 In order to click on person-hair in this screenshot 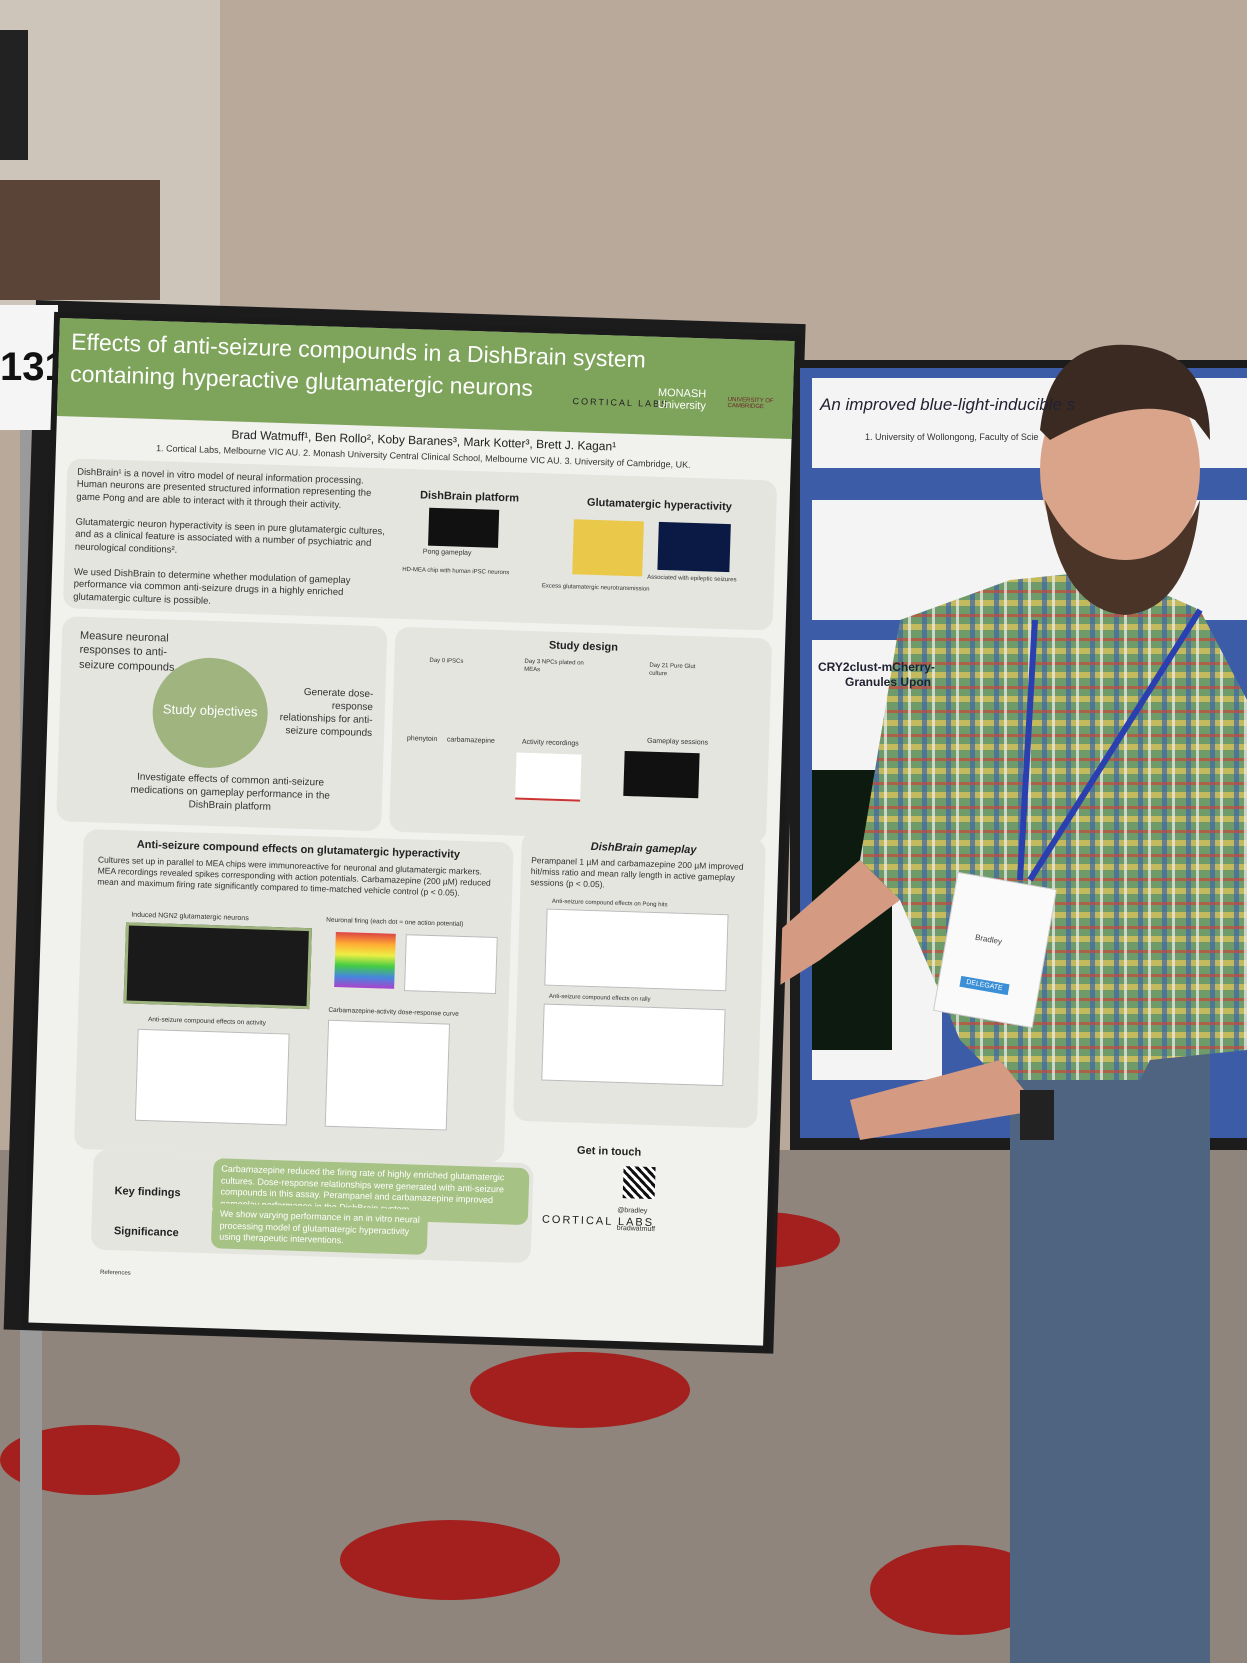, I will do `click(1125, 392)`.